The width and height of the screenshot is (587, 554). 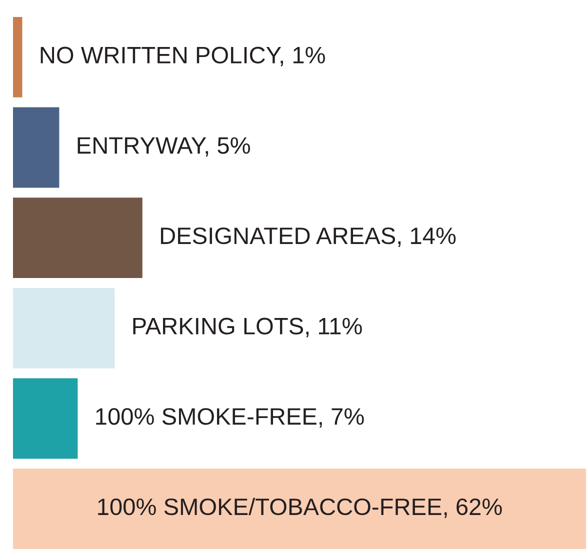 I want to click on data-label: 100% SMOKE/TOBACCO-FREE, 62%, so click(x=300, y=508).